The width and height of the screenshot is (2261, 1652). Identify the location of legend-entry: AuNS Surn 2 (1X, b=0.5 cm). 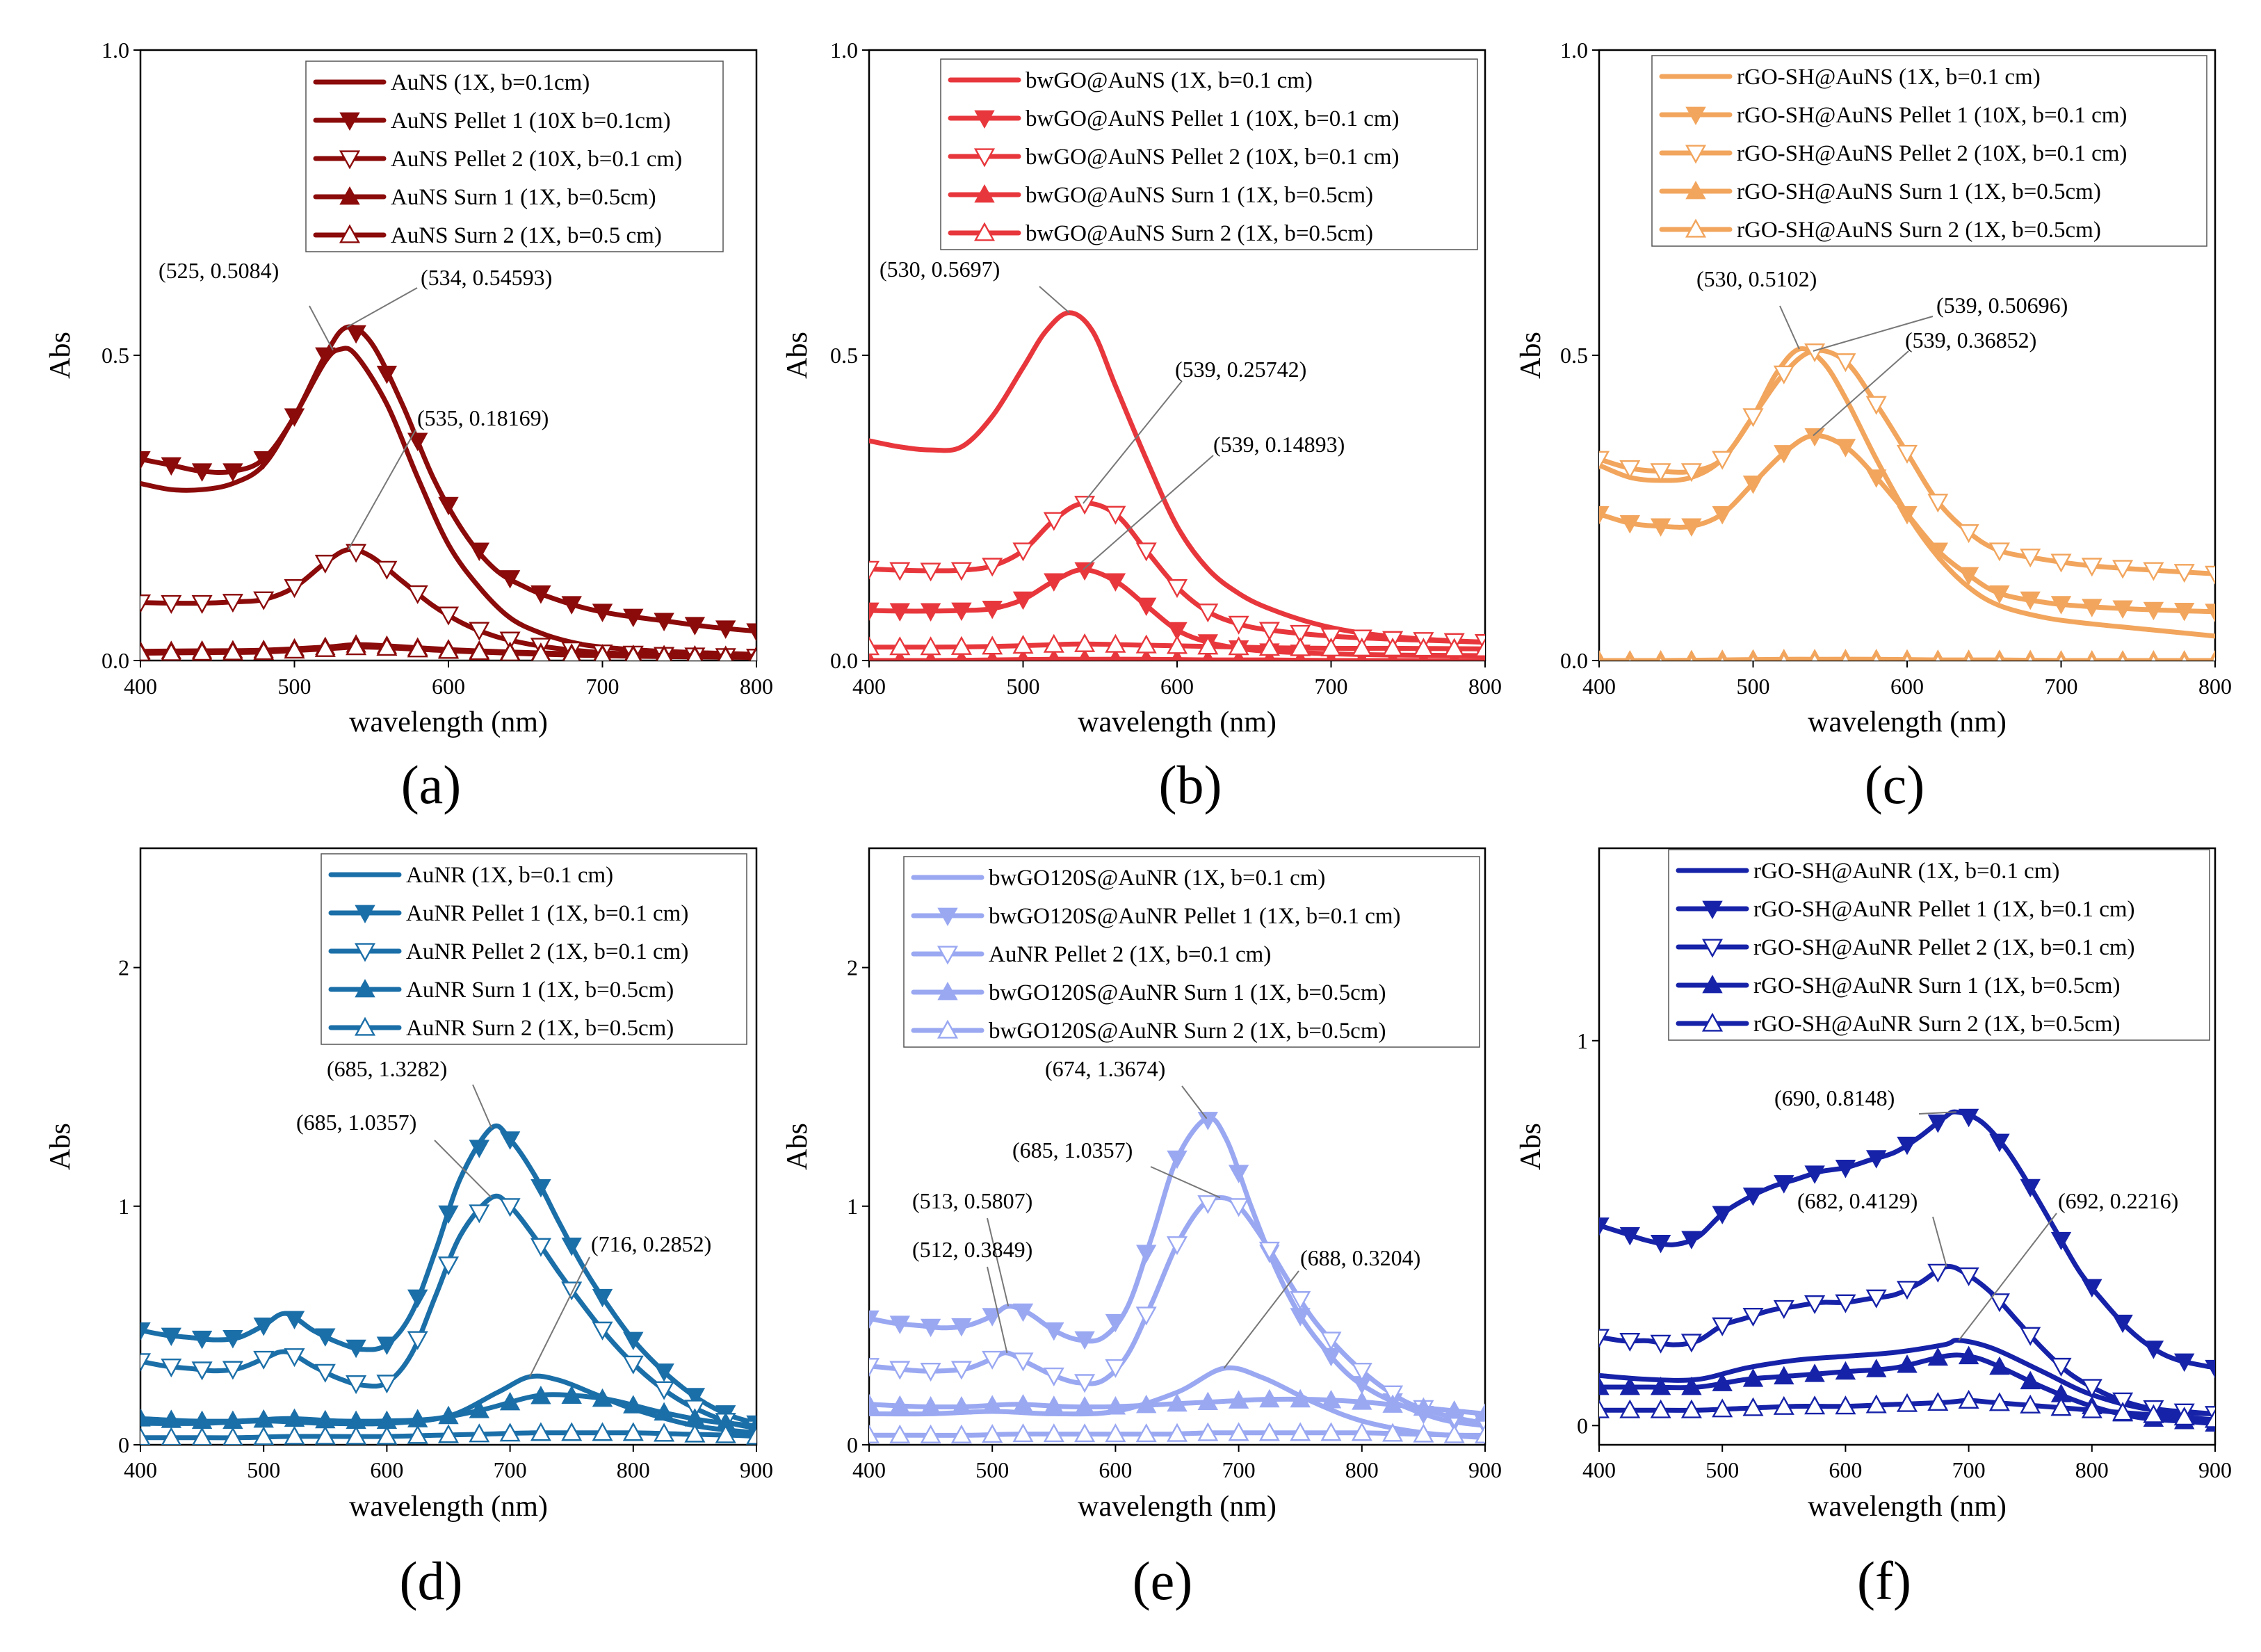
(526, 235).